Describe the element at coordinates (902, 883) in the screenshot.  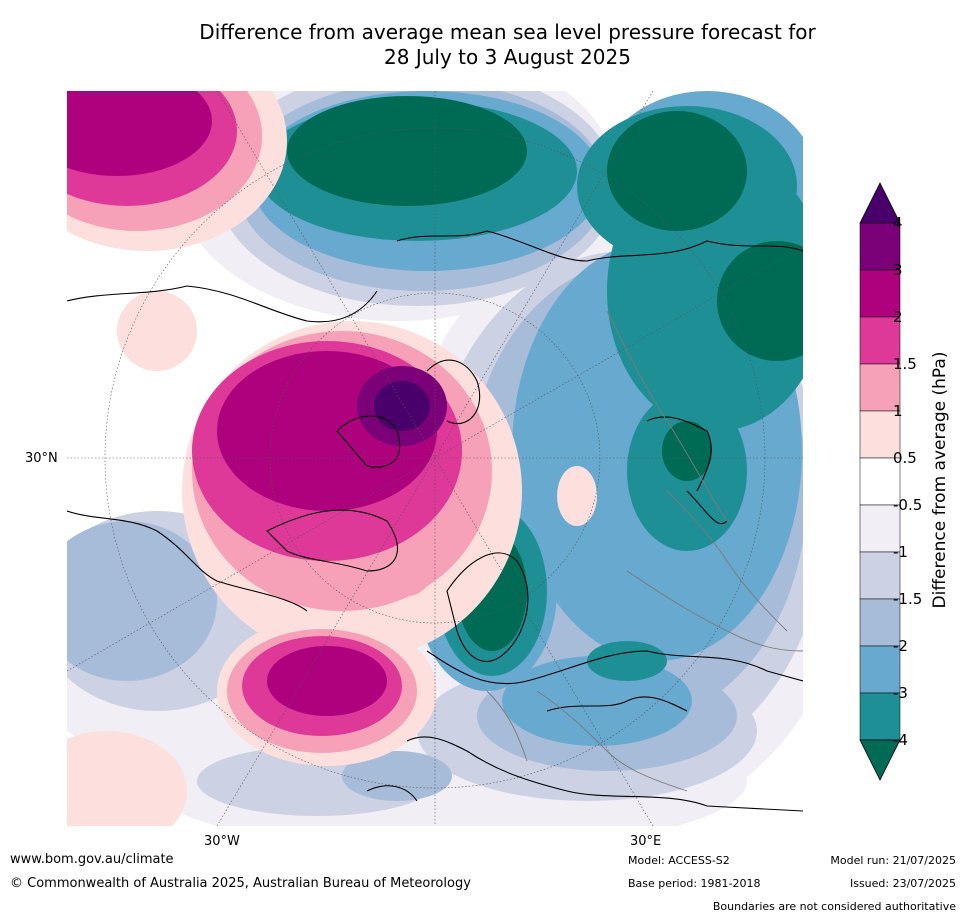
I see `issued-text: Issued: 23/07/2025` at that location.